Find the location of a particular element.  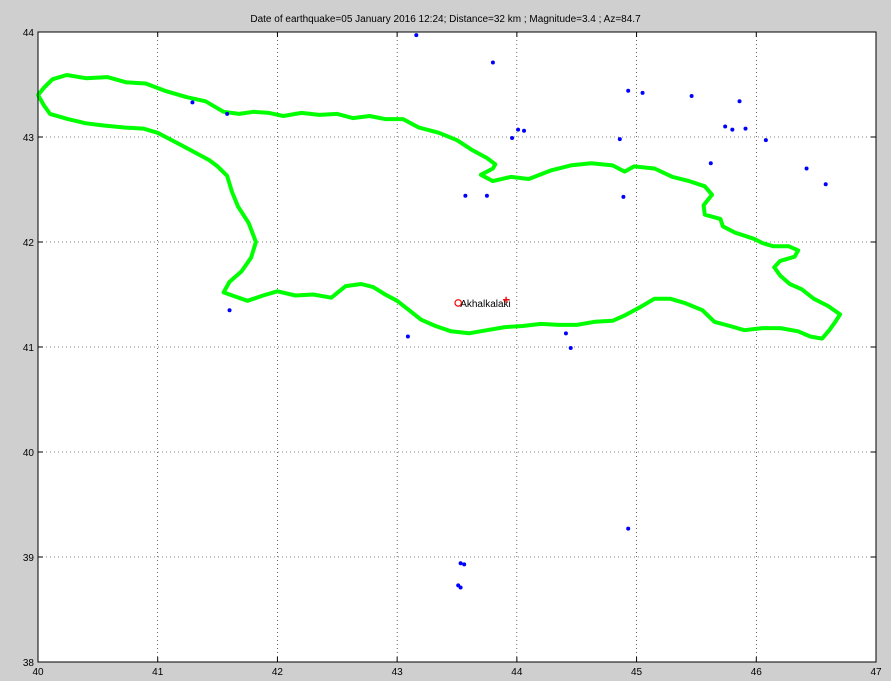

station-layer: Akhalkalaki is located at coordinates (482, 303).